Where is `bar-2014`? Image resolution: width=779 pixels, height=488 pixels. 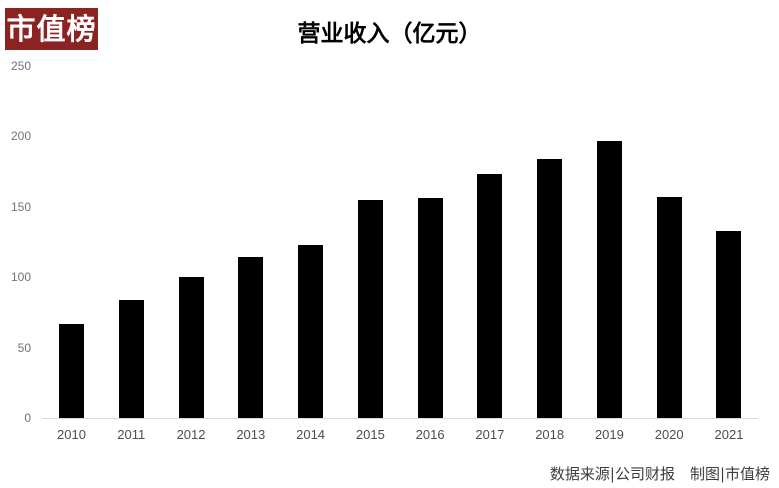
bar-2014 is located at coordinates (311, 331).